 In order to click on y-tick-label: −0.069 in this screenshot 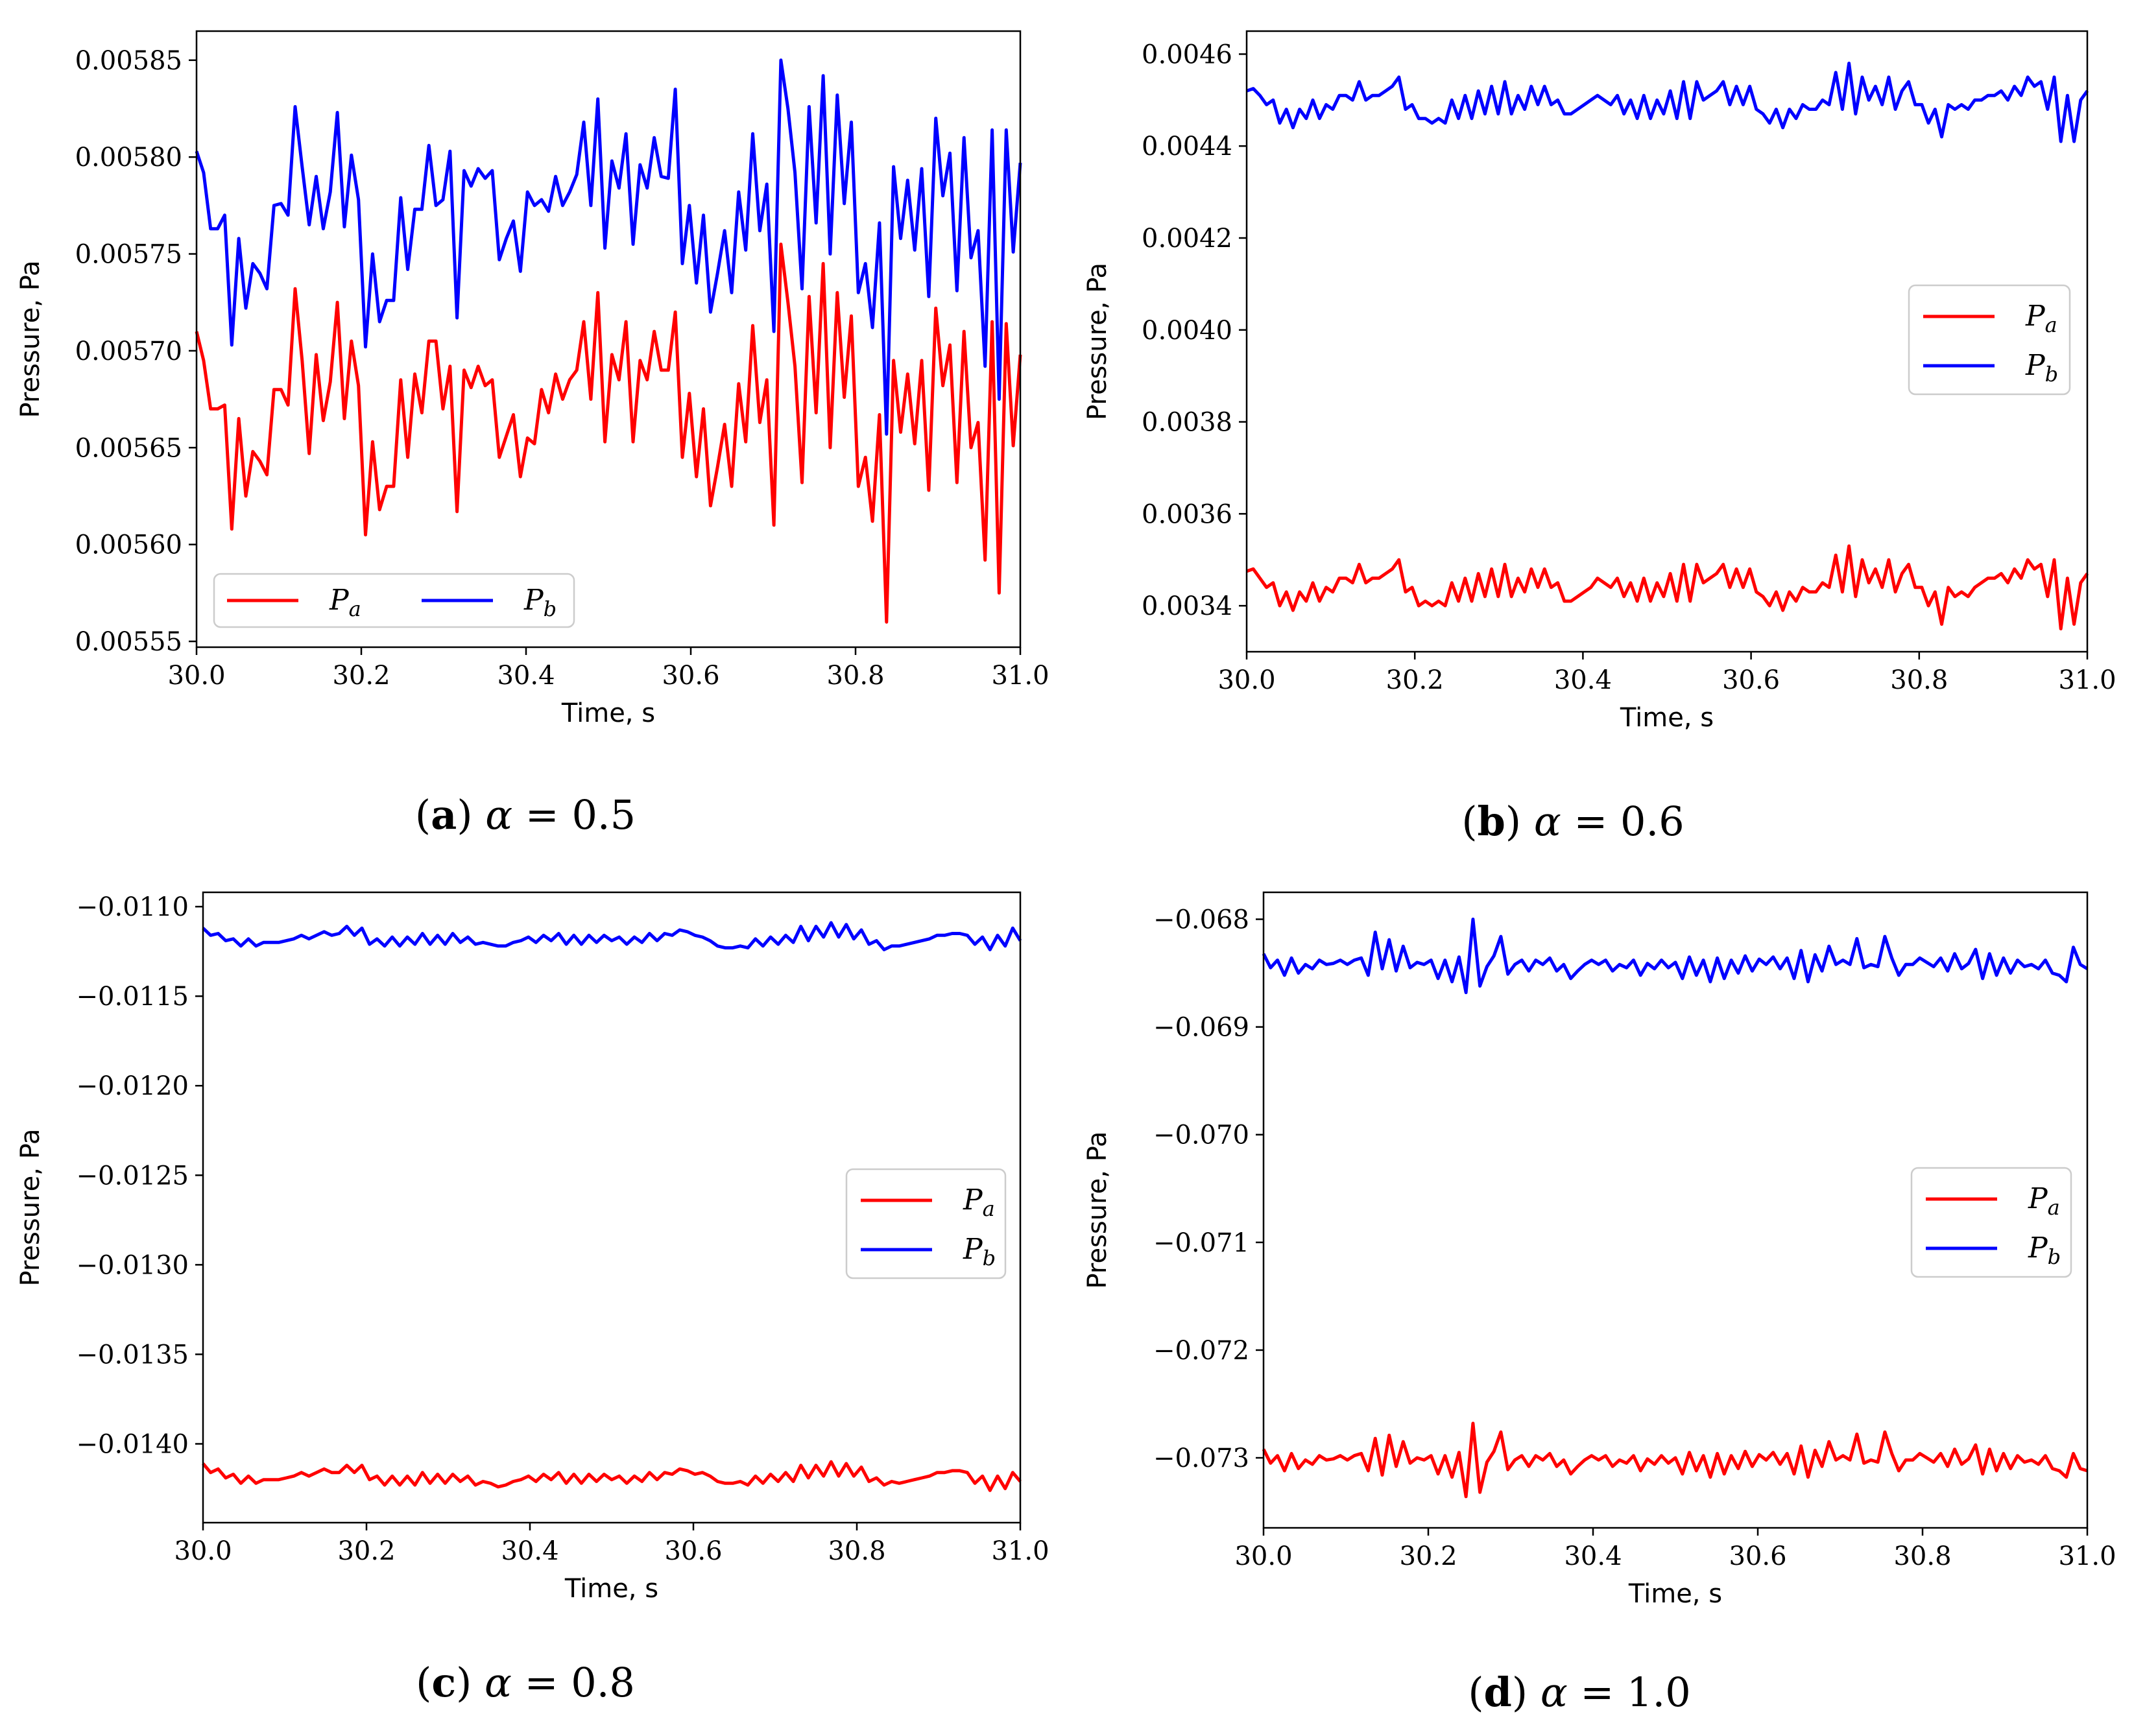, I will do `click(1201, 1028)`.